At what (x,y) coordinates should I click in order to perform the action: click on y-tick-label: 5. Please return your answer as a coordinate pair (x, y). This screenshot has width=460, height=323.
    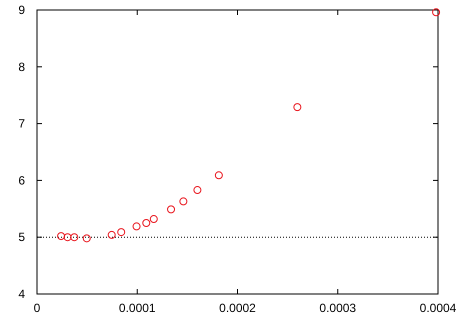
    Looking at the image, I should click on (22, 237).